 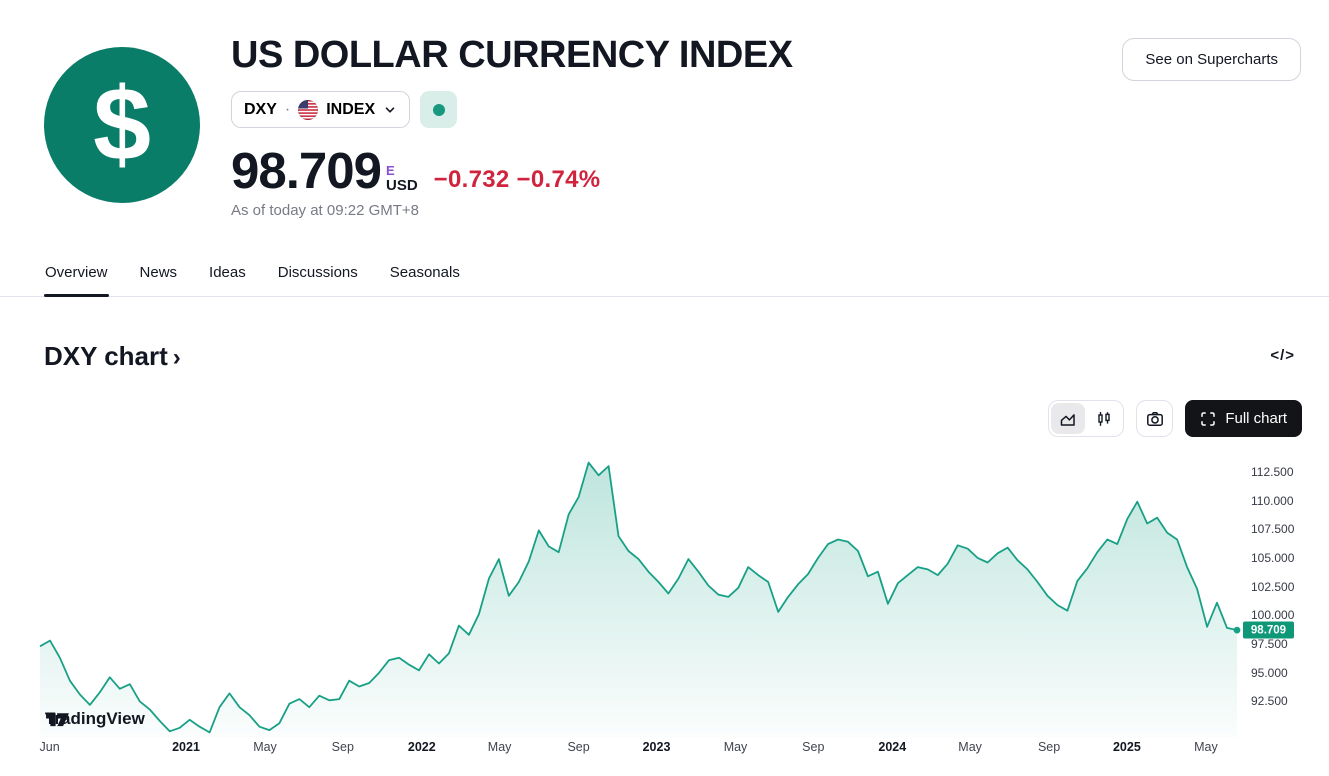 I want to click on last-price-badge: 98.709, so click(x=1268, y=630).